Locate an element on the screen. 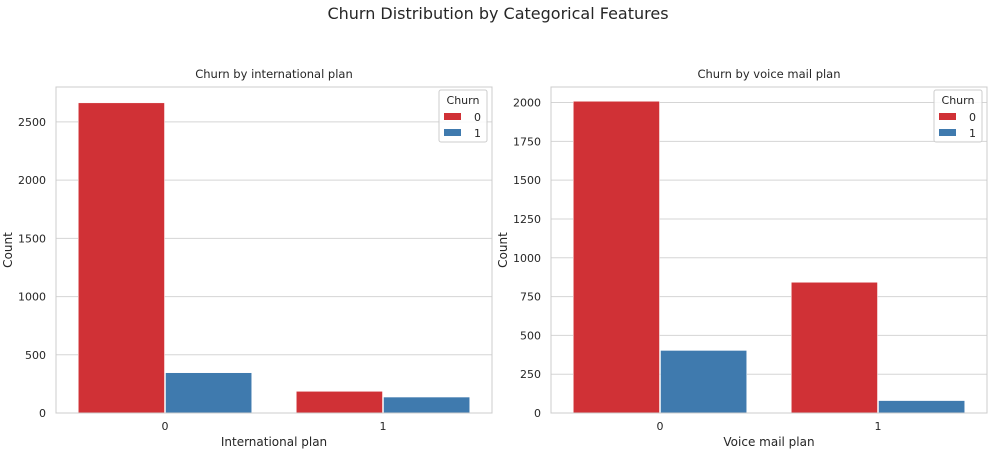 The height and width of the screenshot is (455, 996). y-tick-label: 750 is located at coordinates (530, 297).